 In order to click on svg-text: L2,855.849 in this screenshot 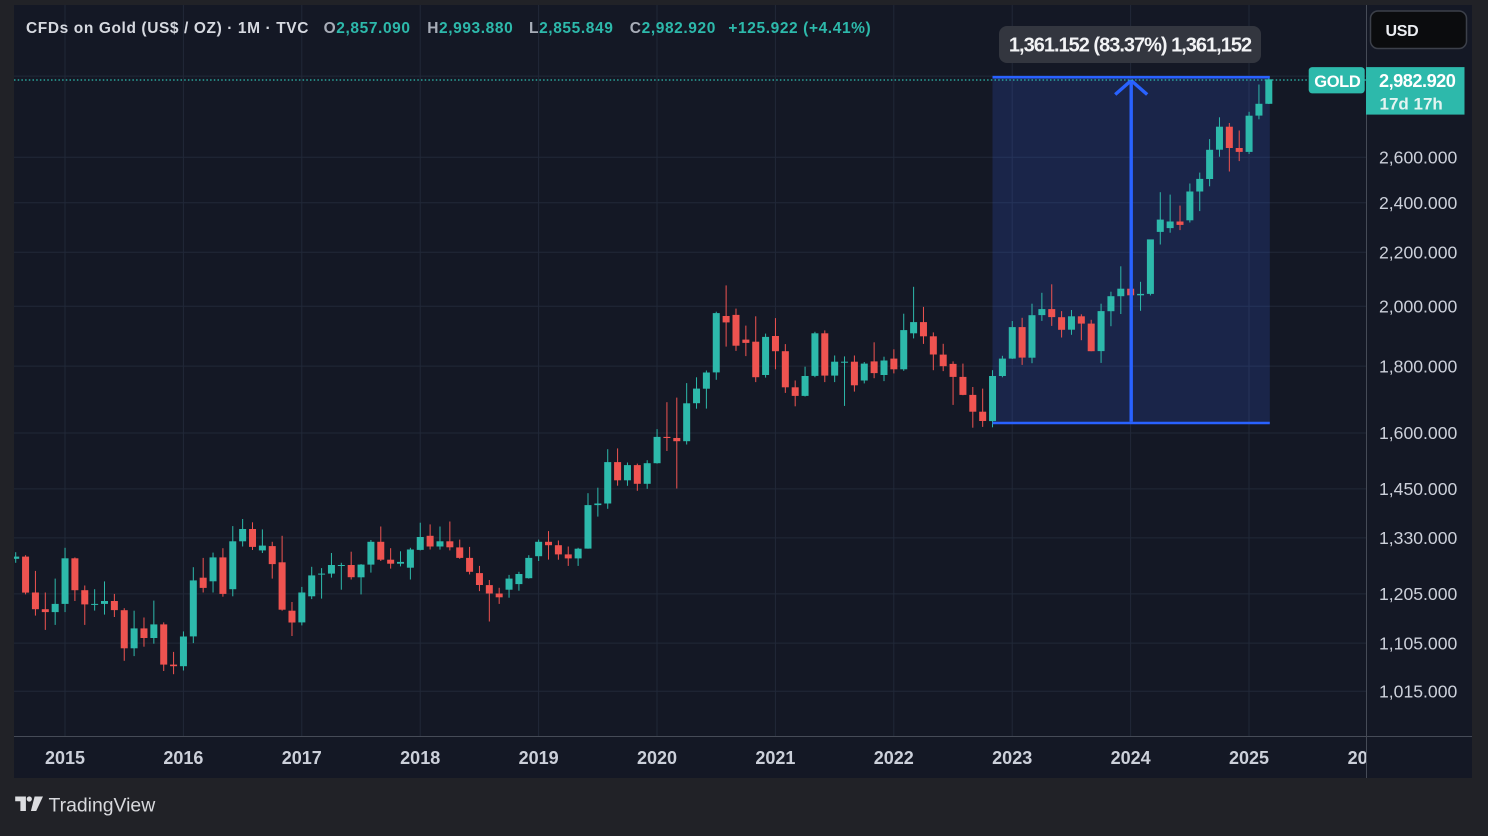, I will do `click(571, 28)`.